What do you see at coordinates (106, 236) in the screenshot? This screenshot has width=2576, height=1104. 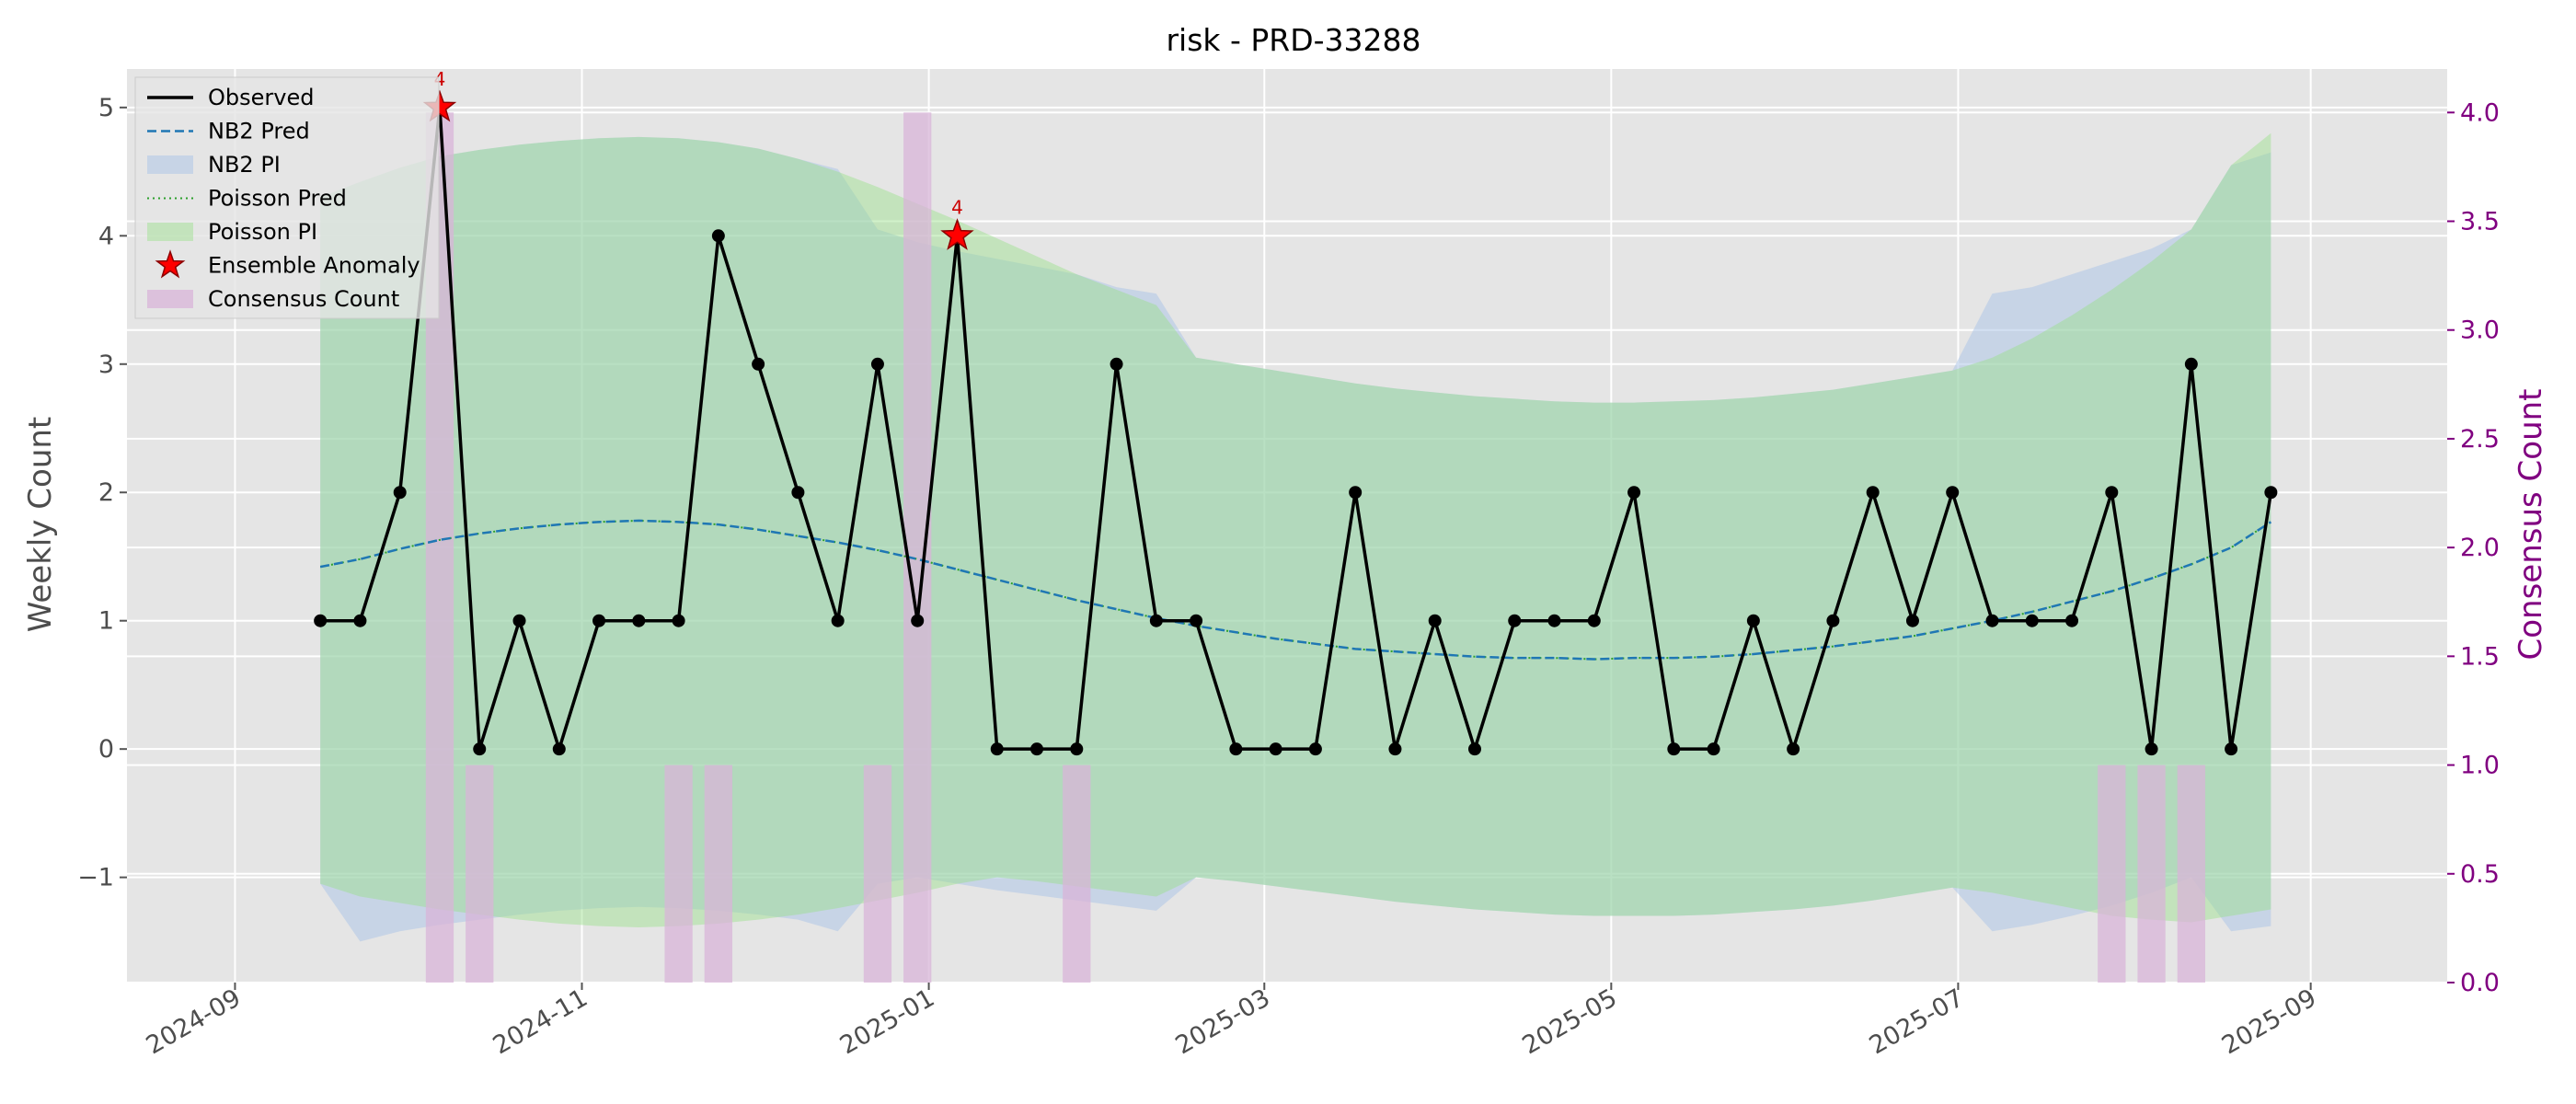 I see `y-tick-label: 4` at bounding box center [106, 236].